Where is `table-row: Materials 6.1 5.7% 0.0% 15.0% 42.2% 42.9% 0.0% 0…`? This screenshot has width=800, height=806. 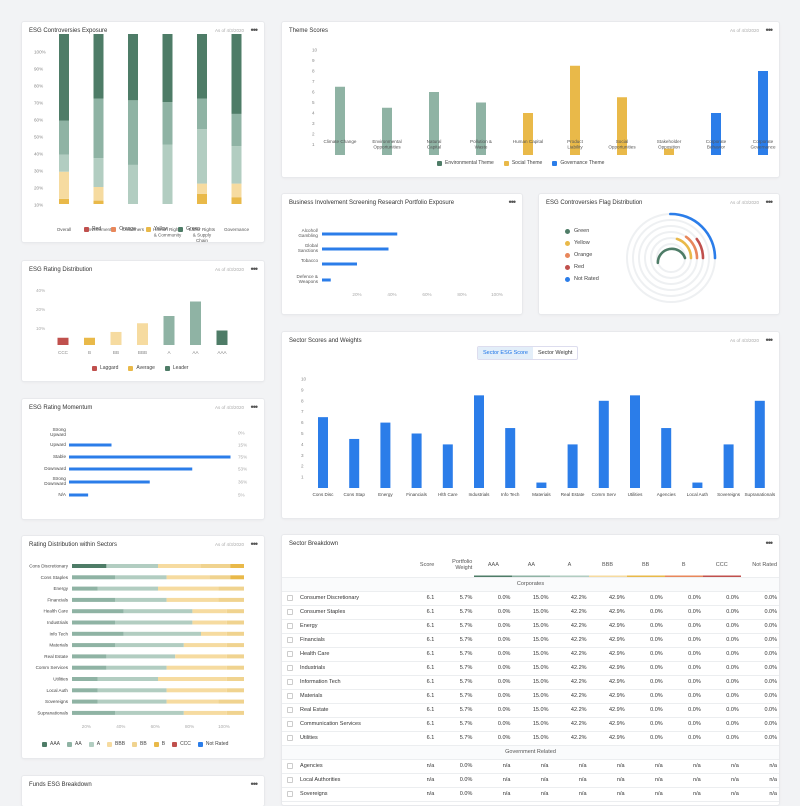
table-row: Materials 6.1 5.7% 0.0% 15.0% 42.2% 42.9% 0.0% 0… is located at coordinates (530, 696).